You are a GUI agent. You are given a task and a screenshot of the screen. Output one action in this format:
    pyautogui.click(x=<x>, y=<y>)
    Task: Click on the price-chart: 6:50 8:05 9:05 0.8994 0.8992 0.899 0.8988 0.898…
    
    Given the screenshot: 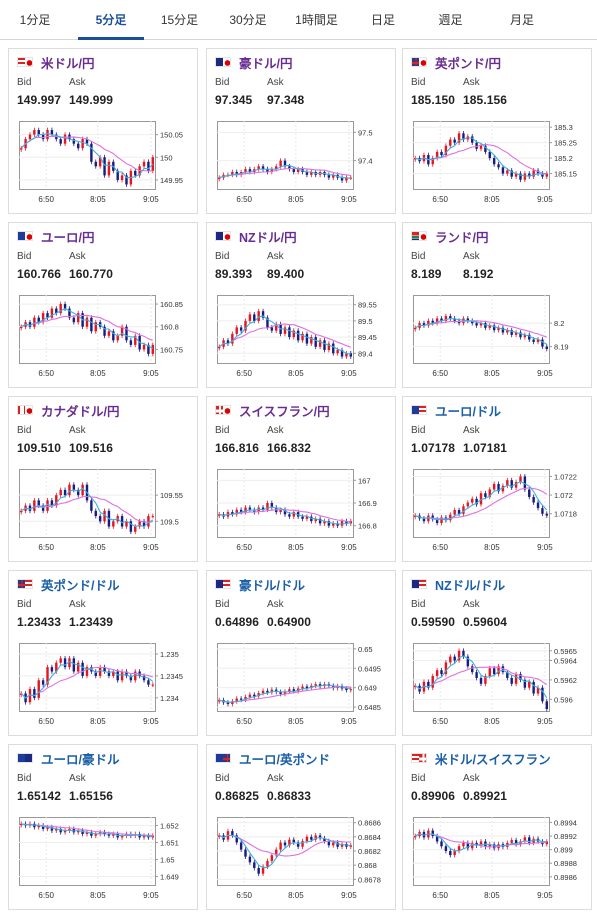 What is the action you would take?
    pyautogui.click(x=498, y=859)
    